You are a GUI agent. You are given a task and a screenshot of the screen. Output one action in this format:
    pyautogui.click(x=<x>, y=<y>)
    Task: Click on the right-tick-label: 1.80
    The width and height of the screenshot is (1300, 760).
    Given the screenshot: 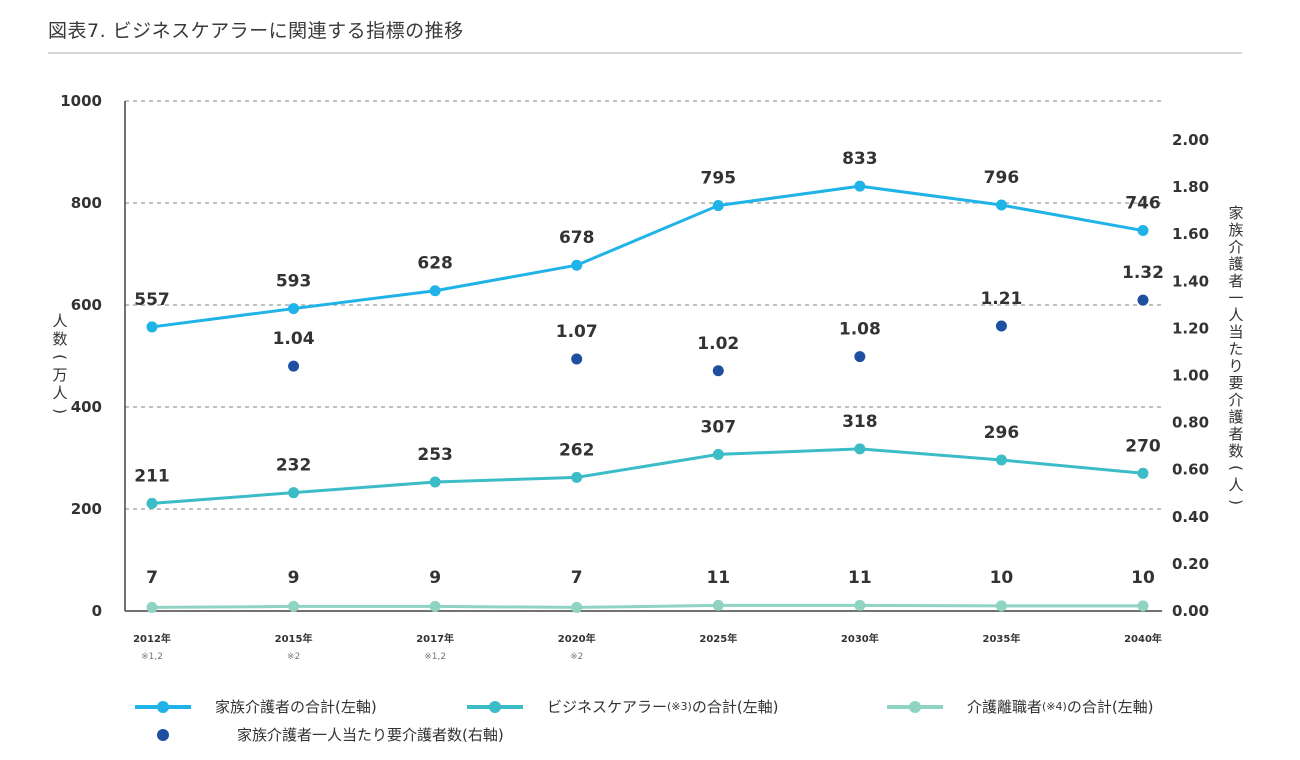 What is the action you would take?
    pyautogui.click(x=1190, y=187)
    